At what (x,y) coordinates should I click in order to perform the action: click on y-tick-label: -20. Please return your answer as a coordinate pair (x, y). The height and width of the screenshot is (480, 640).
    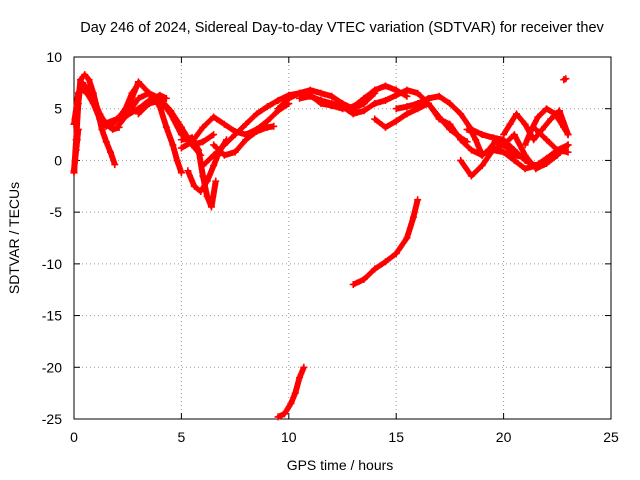
    Looking at the image, I should click on (52, 367).